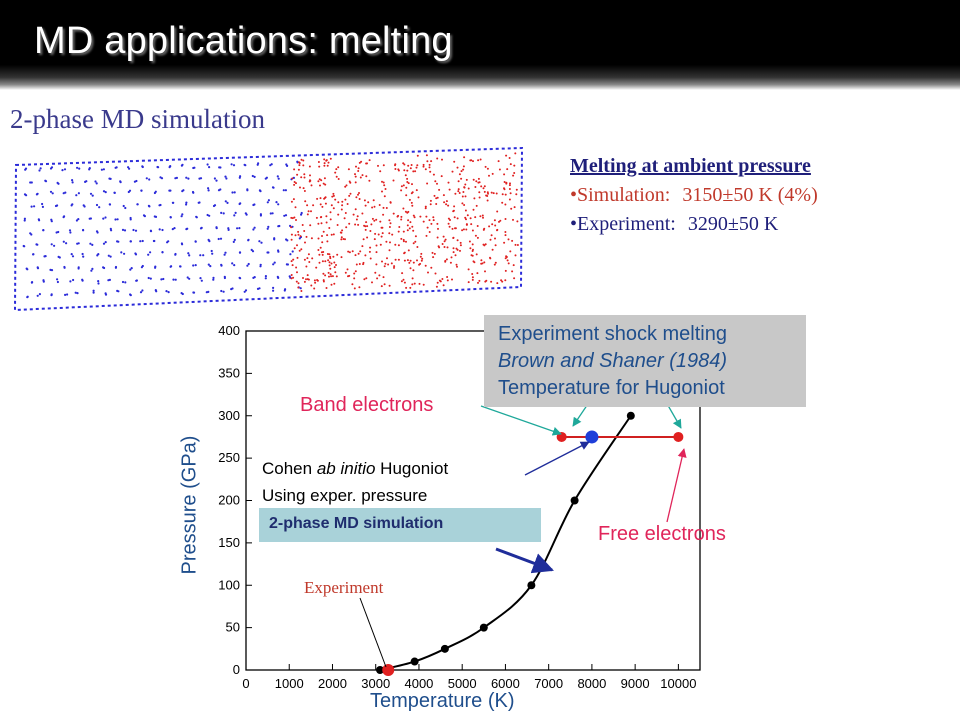  I want to click on experiment-row: •Experiment: 3290±50 K, so click(694, 224).